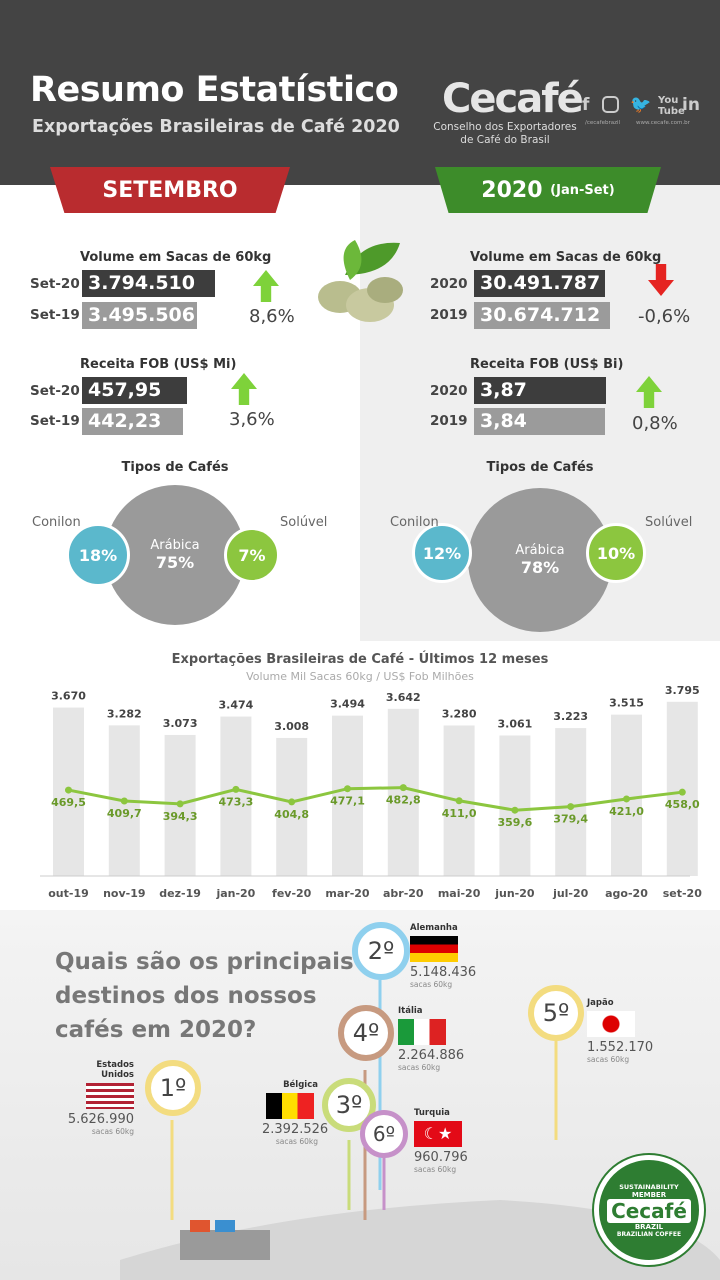 Image resolution: width=720 pixels, height=1280 pixels. What do you see at coordinates (641, 105) in the screenshot?
I see `twitter-icon: 🐦` at bounding box center [641, 105].